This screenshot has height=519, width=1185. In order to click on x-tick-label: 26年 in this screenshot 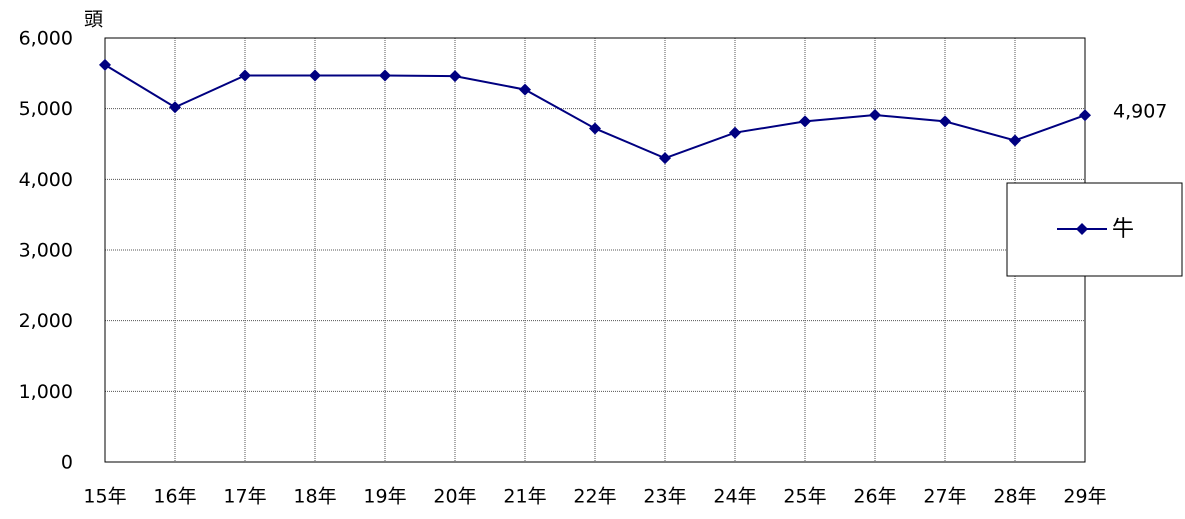, I will do `click(874, 497)`.